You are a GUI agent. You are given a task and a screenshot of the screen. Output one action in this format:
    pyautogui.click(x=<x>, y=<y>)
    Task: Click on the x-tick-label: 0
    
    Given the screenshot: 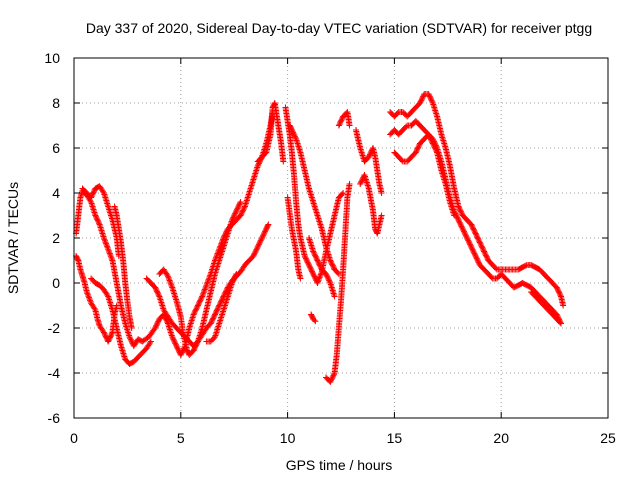 What is the action you would take?
    pyautogui.click(x=74, y=438)
    